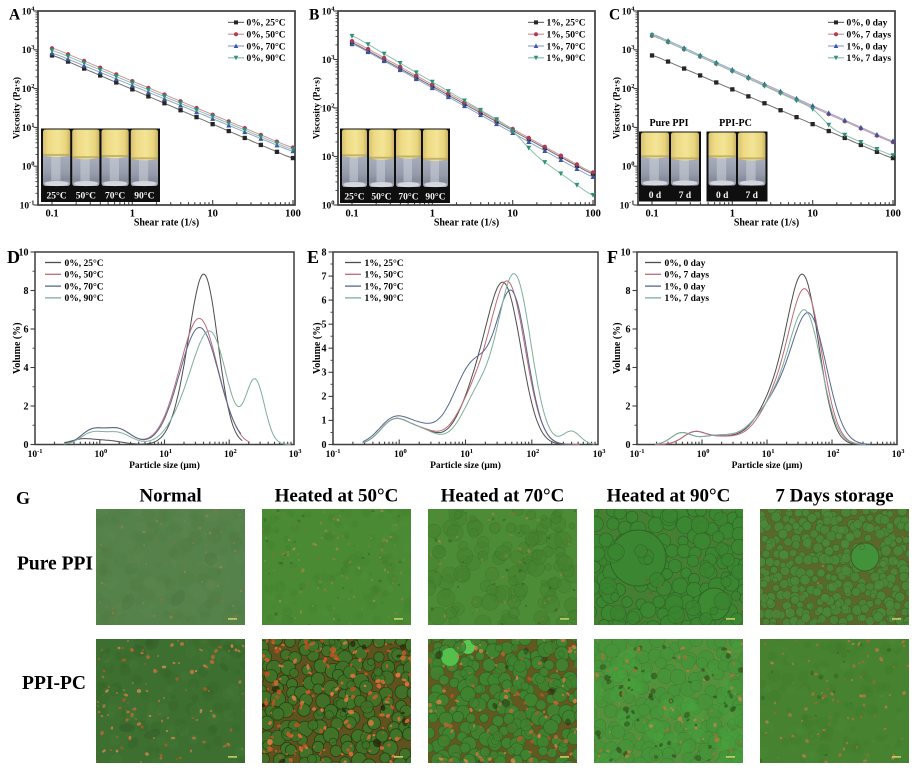 This screenshot has width=912, height=773. I want to click on svg-text: 1%, 25°C, so click(566, 23).